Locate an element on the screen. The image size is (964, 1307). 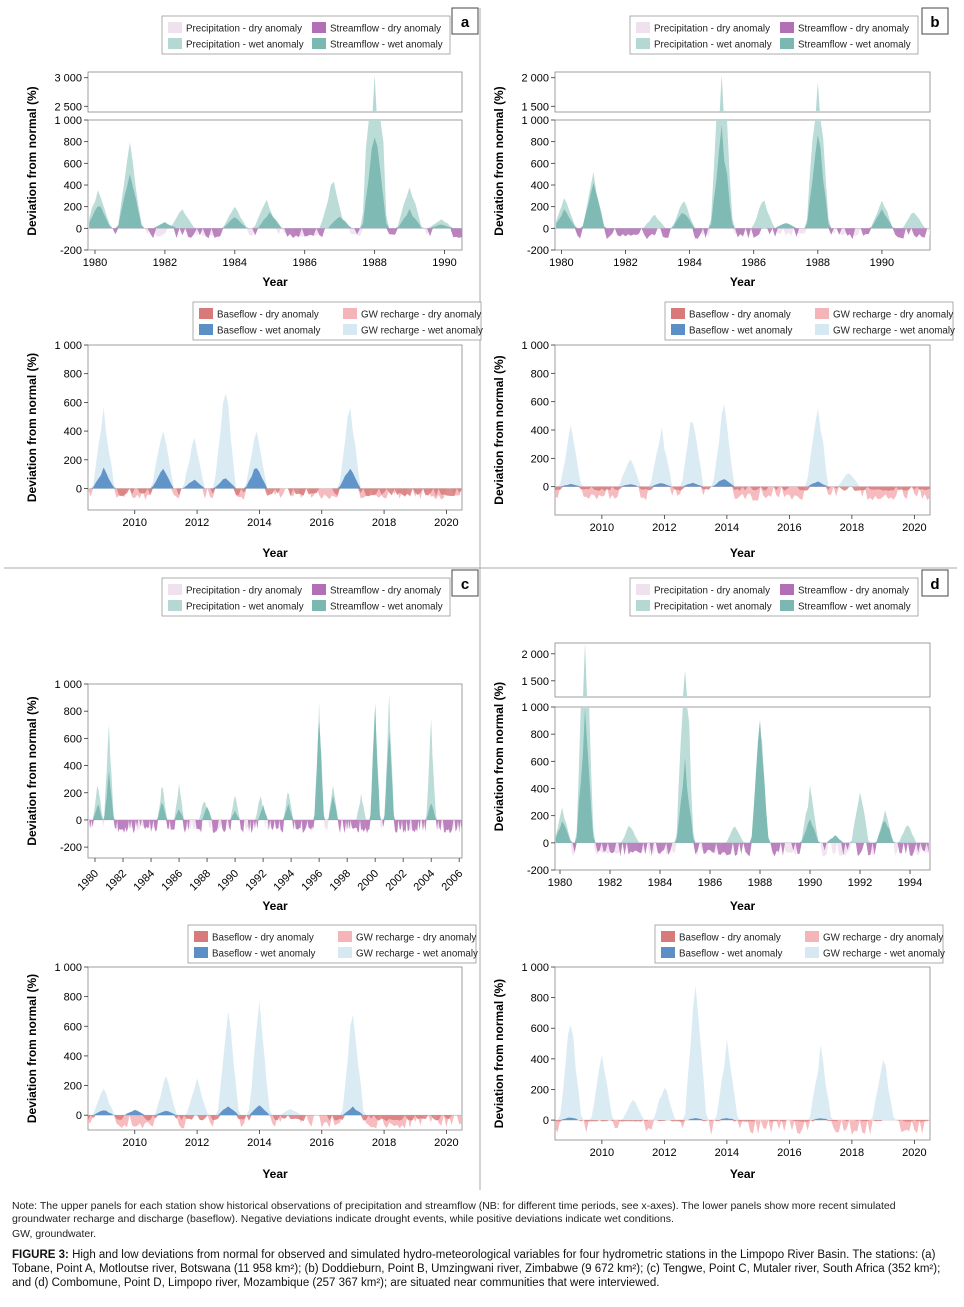
broken-axis-spike is located at coordinates (721, 93).